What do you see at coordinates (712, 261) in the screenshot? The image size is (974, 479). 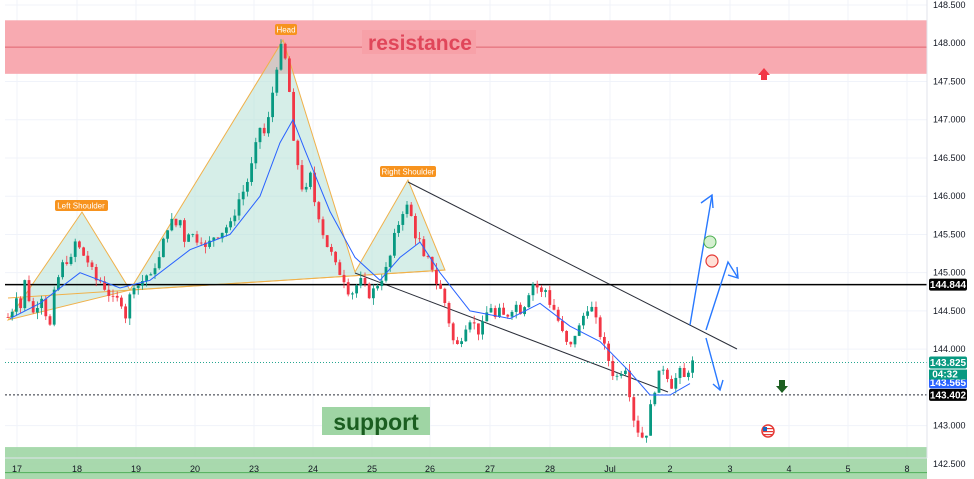 I see `red-signal-circle` at bounding box center [712, 261].